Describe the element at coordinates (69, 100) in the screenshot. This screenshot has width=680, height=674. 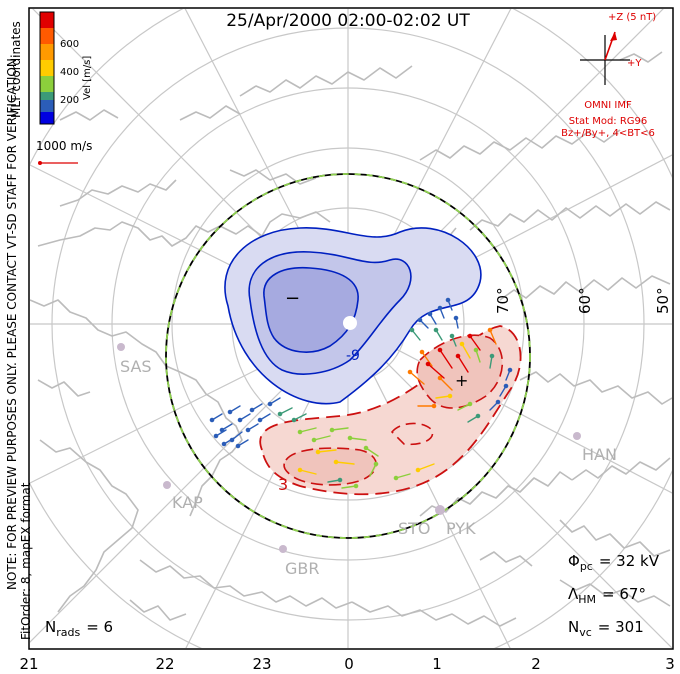
I see `scale-tick-200: 200` at that location.